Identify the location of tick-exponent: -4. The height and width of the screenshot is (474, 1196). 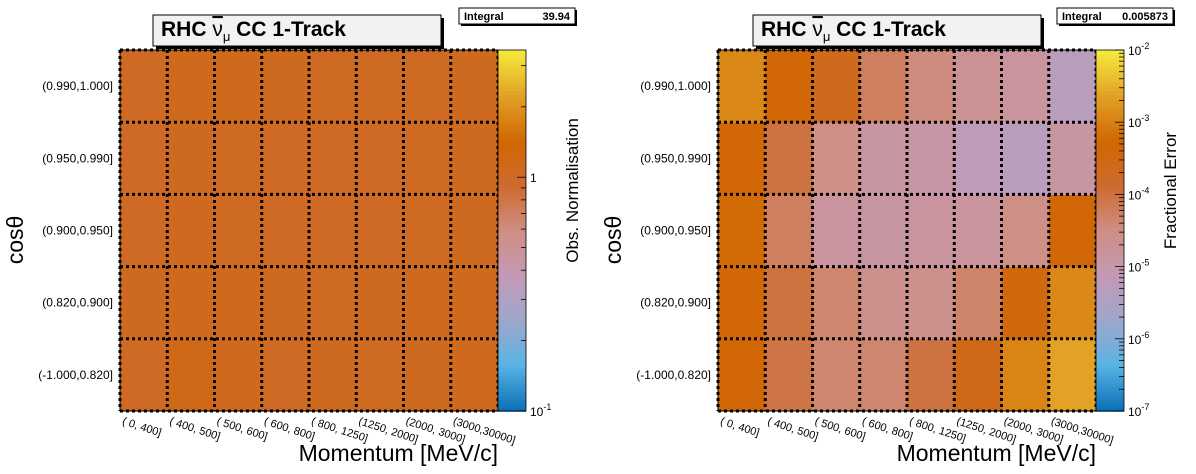
(1145, 190).